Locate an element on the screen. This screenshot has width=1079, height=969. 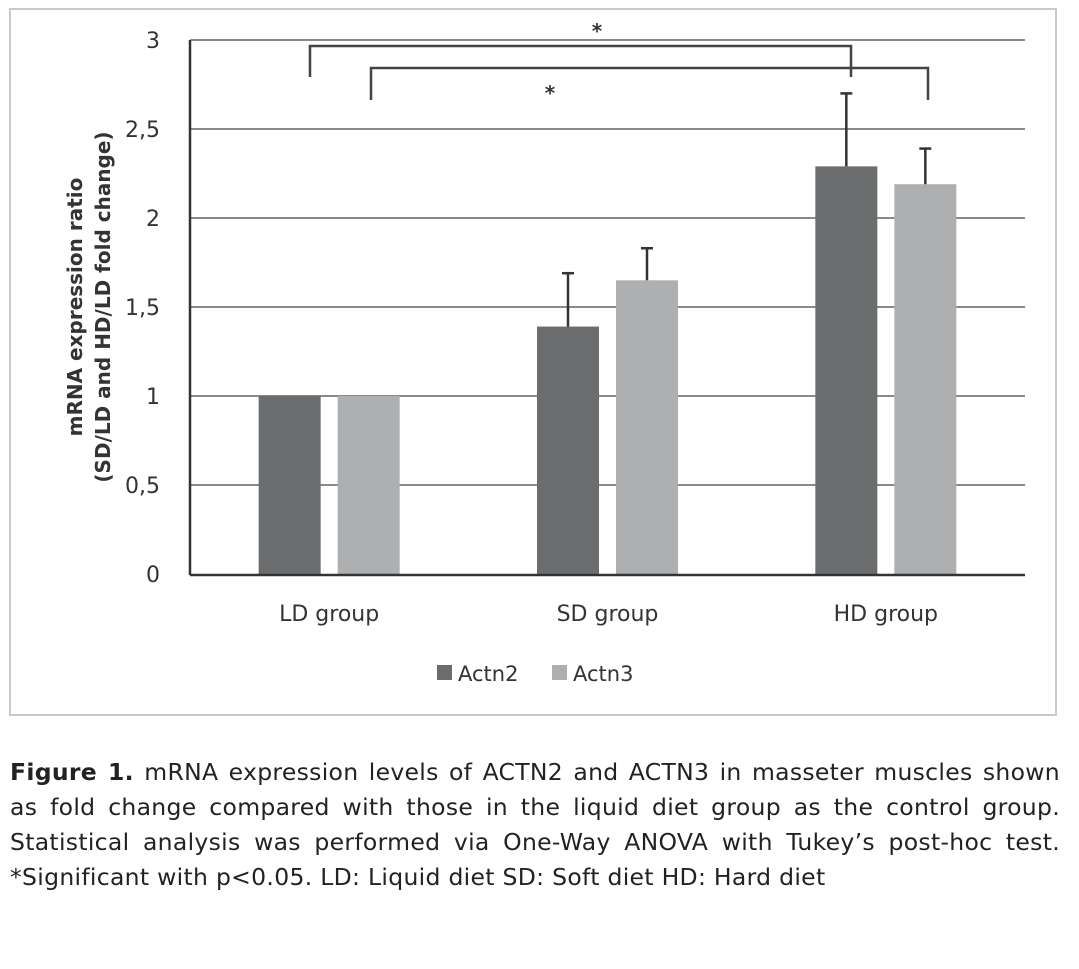
legend: Actn2 Actn3 is located at coordinates (535, 674).